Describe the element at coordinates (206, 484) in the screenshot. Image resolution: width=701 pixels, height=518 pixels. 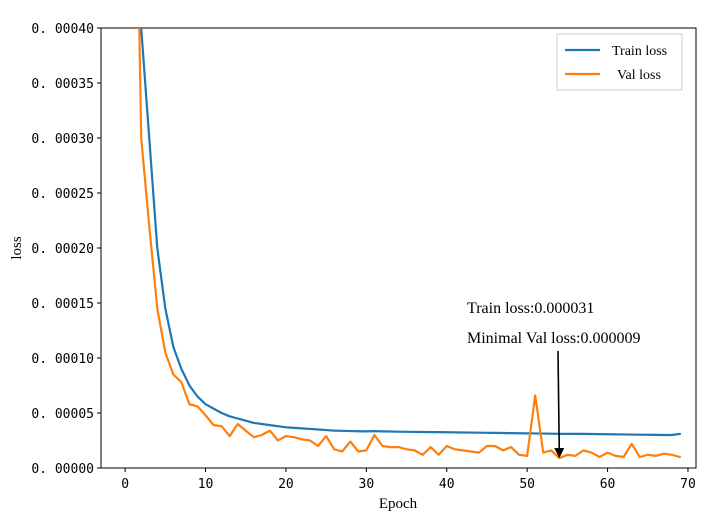
I see `x-tick-label: 10` at that location.